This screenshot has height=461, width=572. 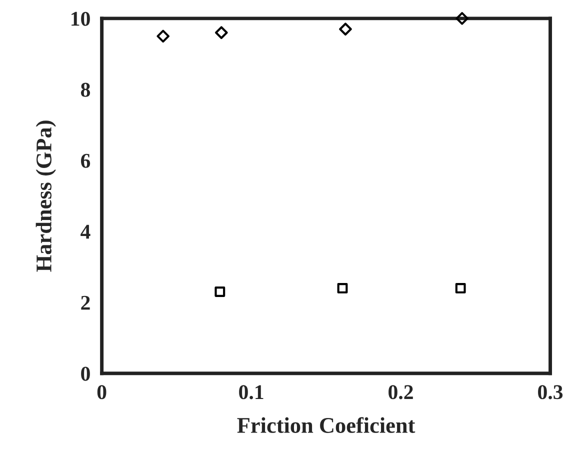 What do you see at coordinates (85, 373) in the screenshot?
I see `y-tick-label: 0` at bounding box center [85, 373].